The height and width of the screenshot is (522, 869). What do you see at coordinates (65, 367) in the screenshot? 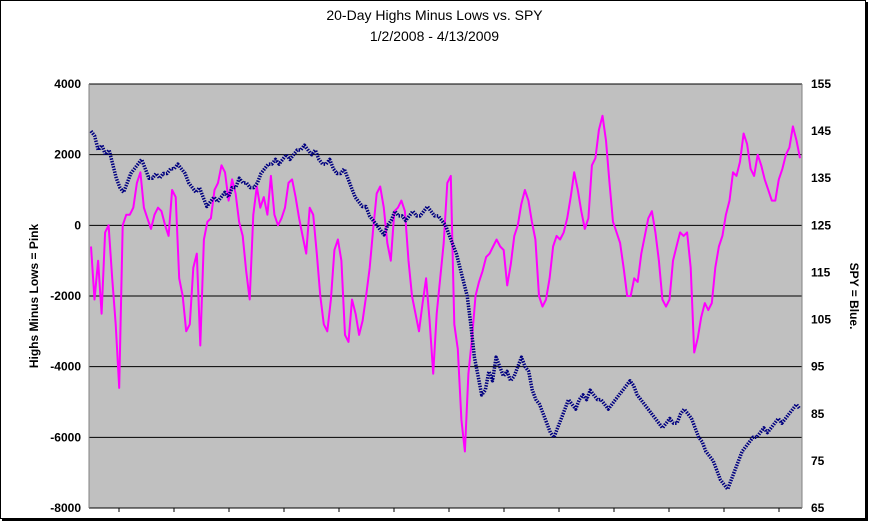
I see `left-tick-label: -4000` at bounding box center [65, 367].